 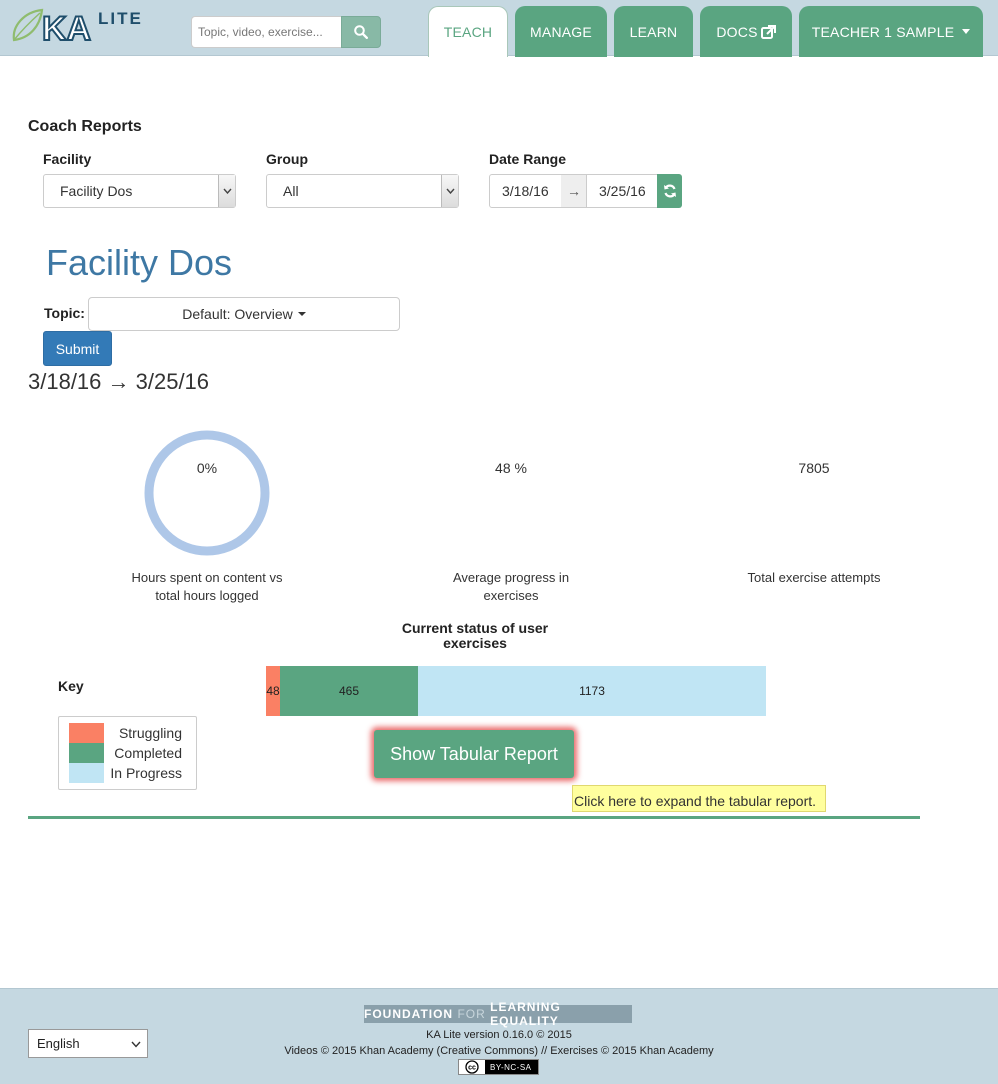 I want to click on tab-learn-label: LEARN, so click(x=653, y=31).